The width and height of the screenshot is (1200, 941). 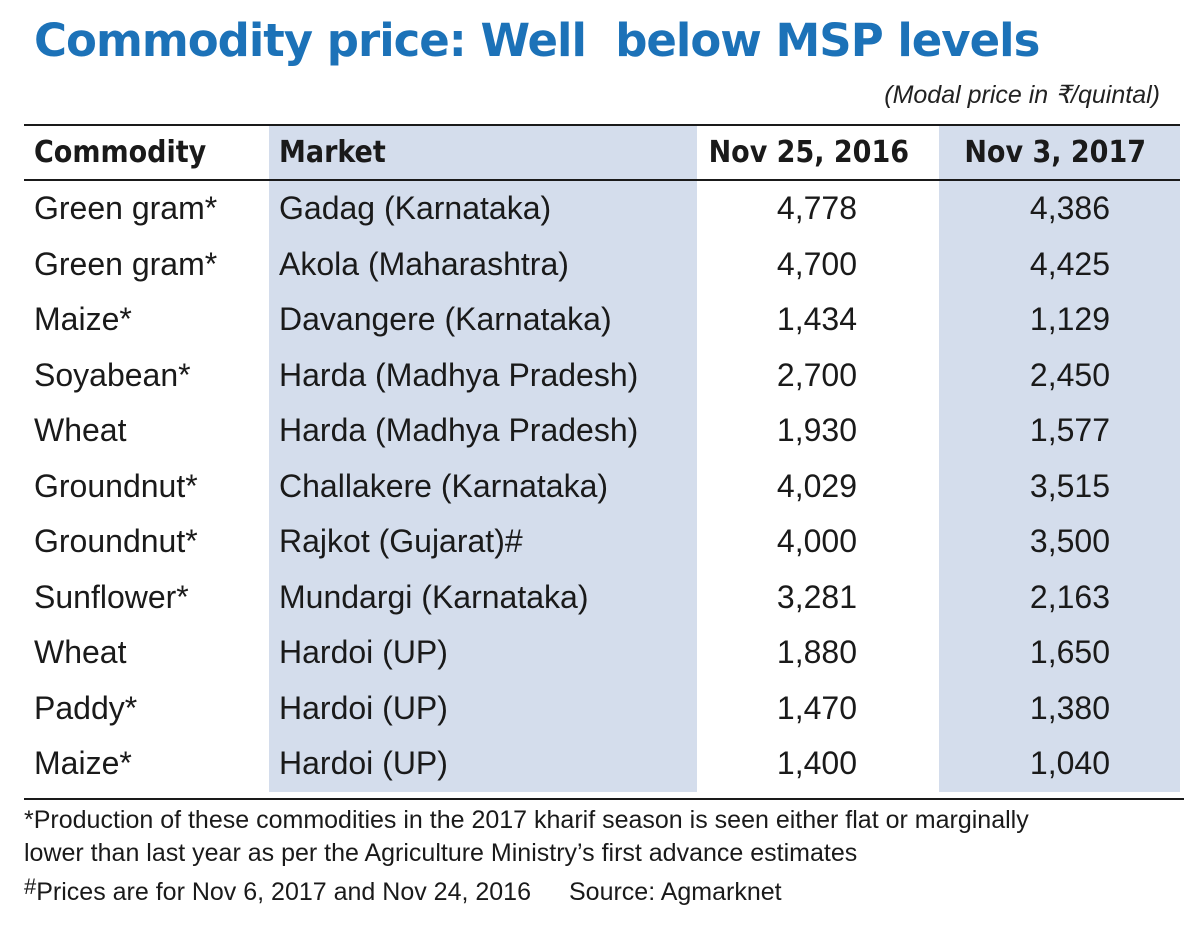 I want to click on header-market: Market, so click(x=483, y=152).